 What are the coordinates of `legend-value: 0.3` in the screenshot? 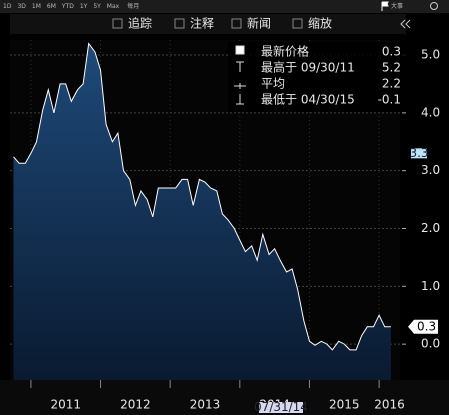 It's located at (391, 52).